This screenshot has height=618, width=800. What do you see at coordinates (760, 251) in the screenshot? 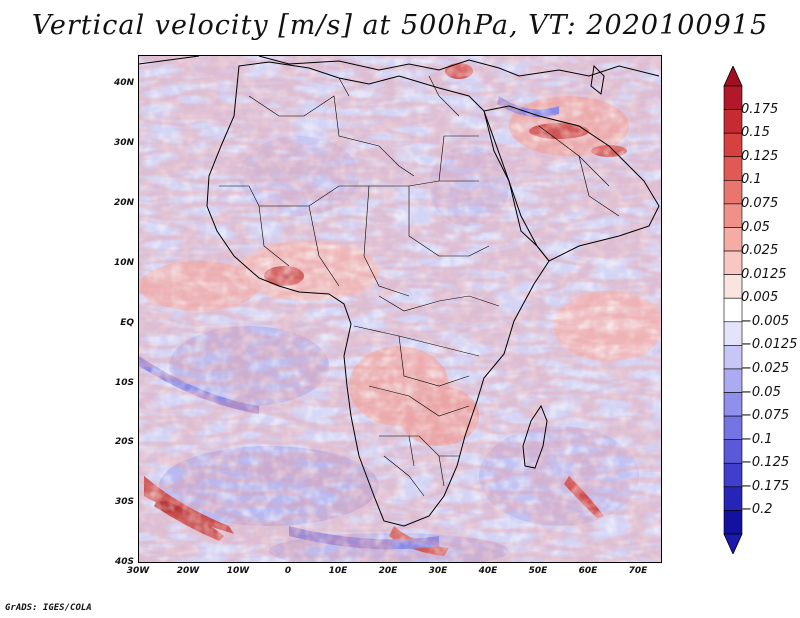
I see `colorbar-label: 0.025` at bounding box center [760, 251].